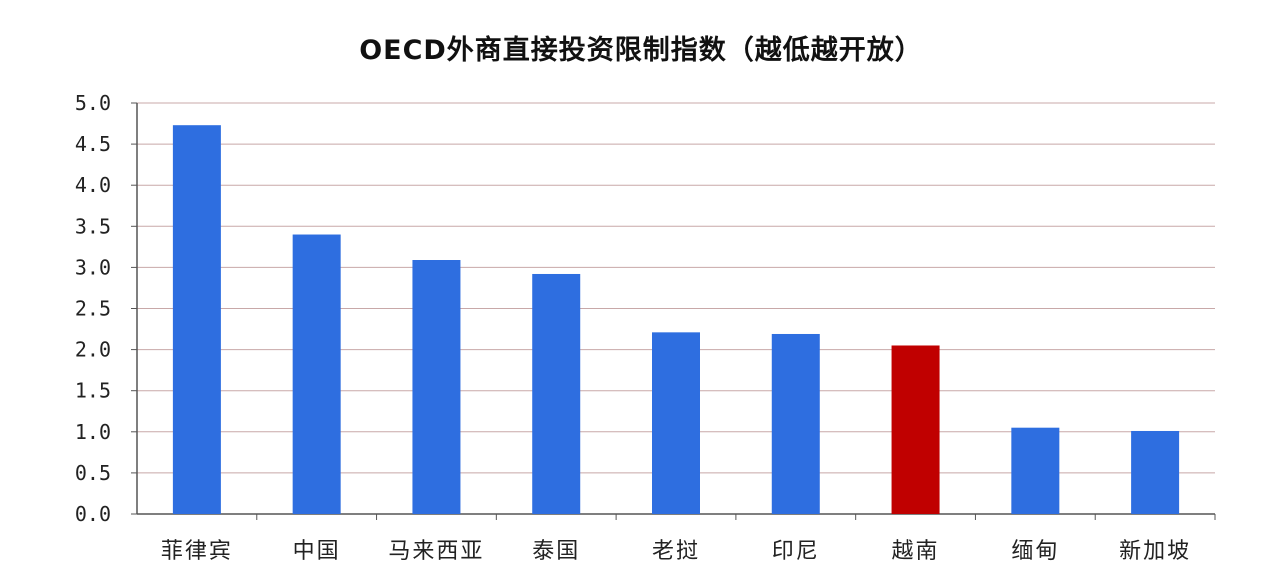  I want to click on y-tick-label: 5.0, so click(93, 103).